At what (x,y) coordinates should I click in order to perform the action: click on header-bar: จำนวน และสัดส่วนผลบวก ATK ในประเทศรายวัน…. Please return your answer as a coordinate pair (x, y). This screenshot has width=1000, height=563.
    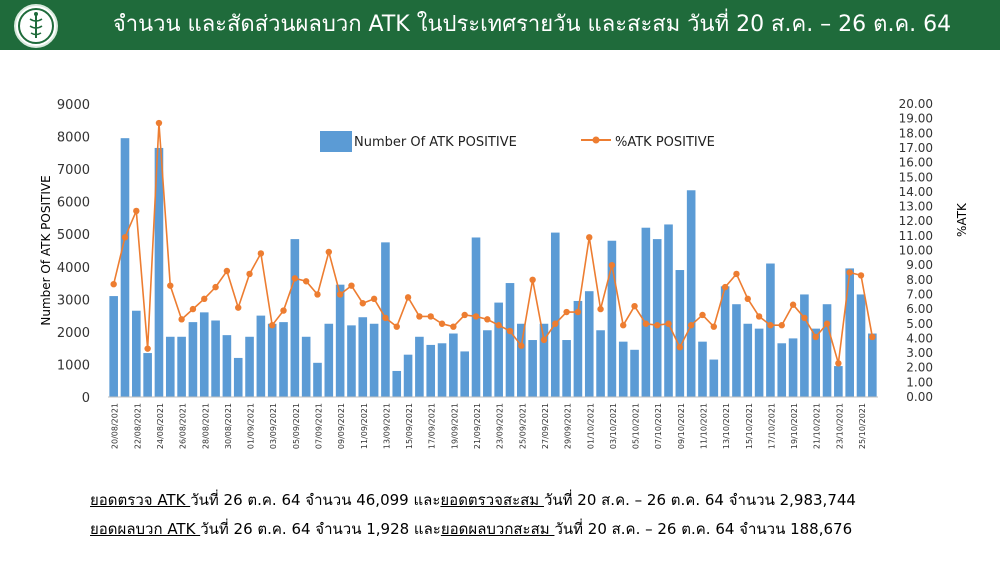
    Looking at the image, I should click on (500, 25).